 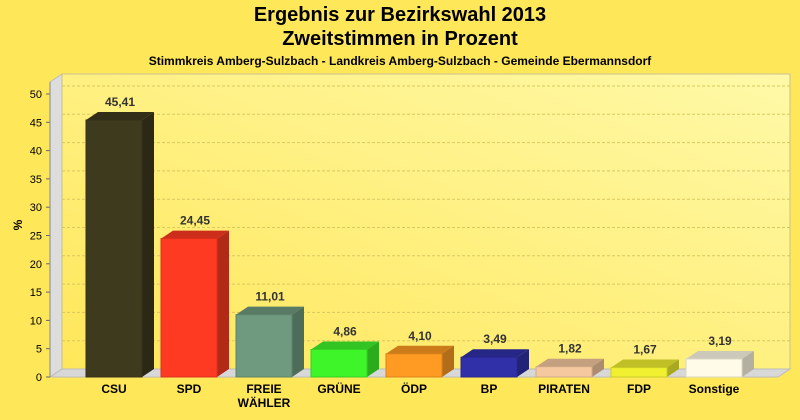 I want to click on x-tick-label: PIRATEN, so click(x=564, y=389).